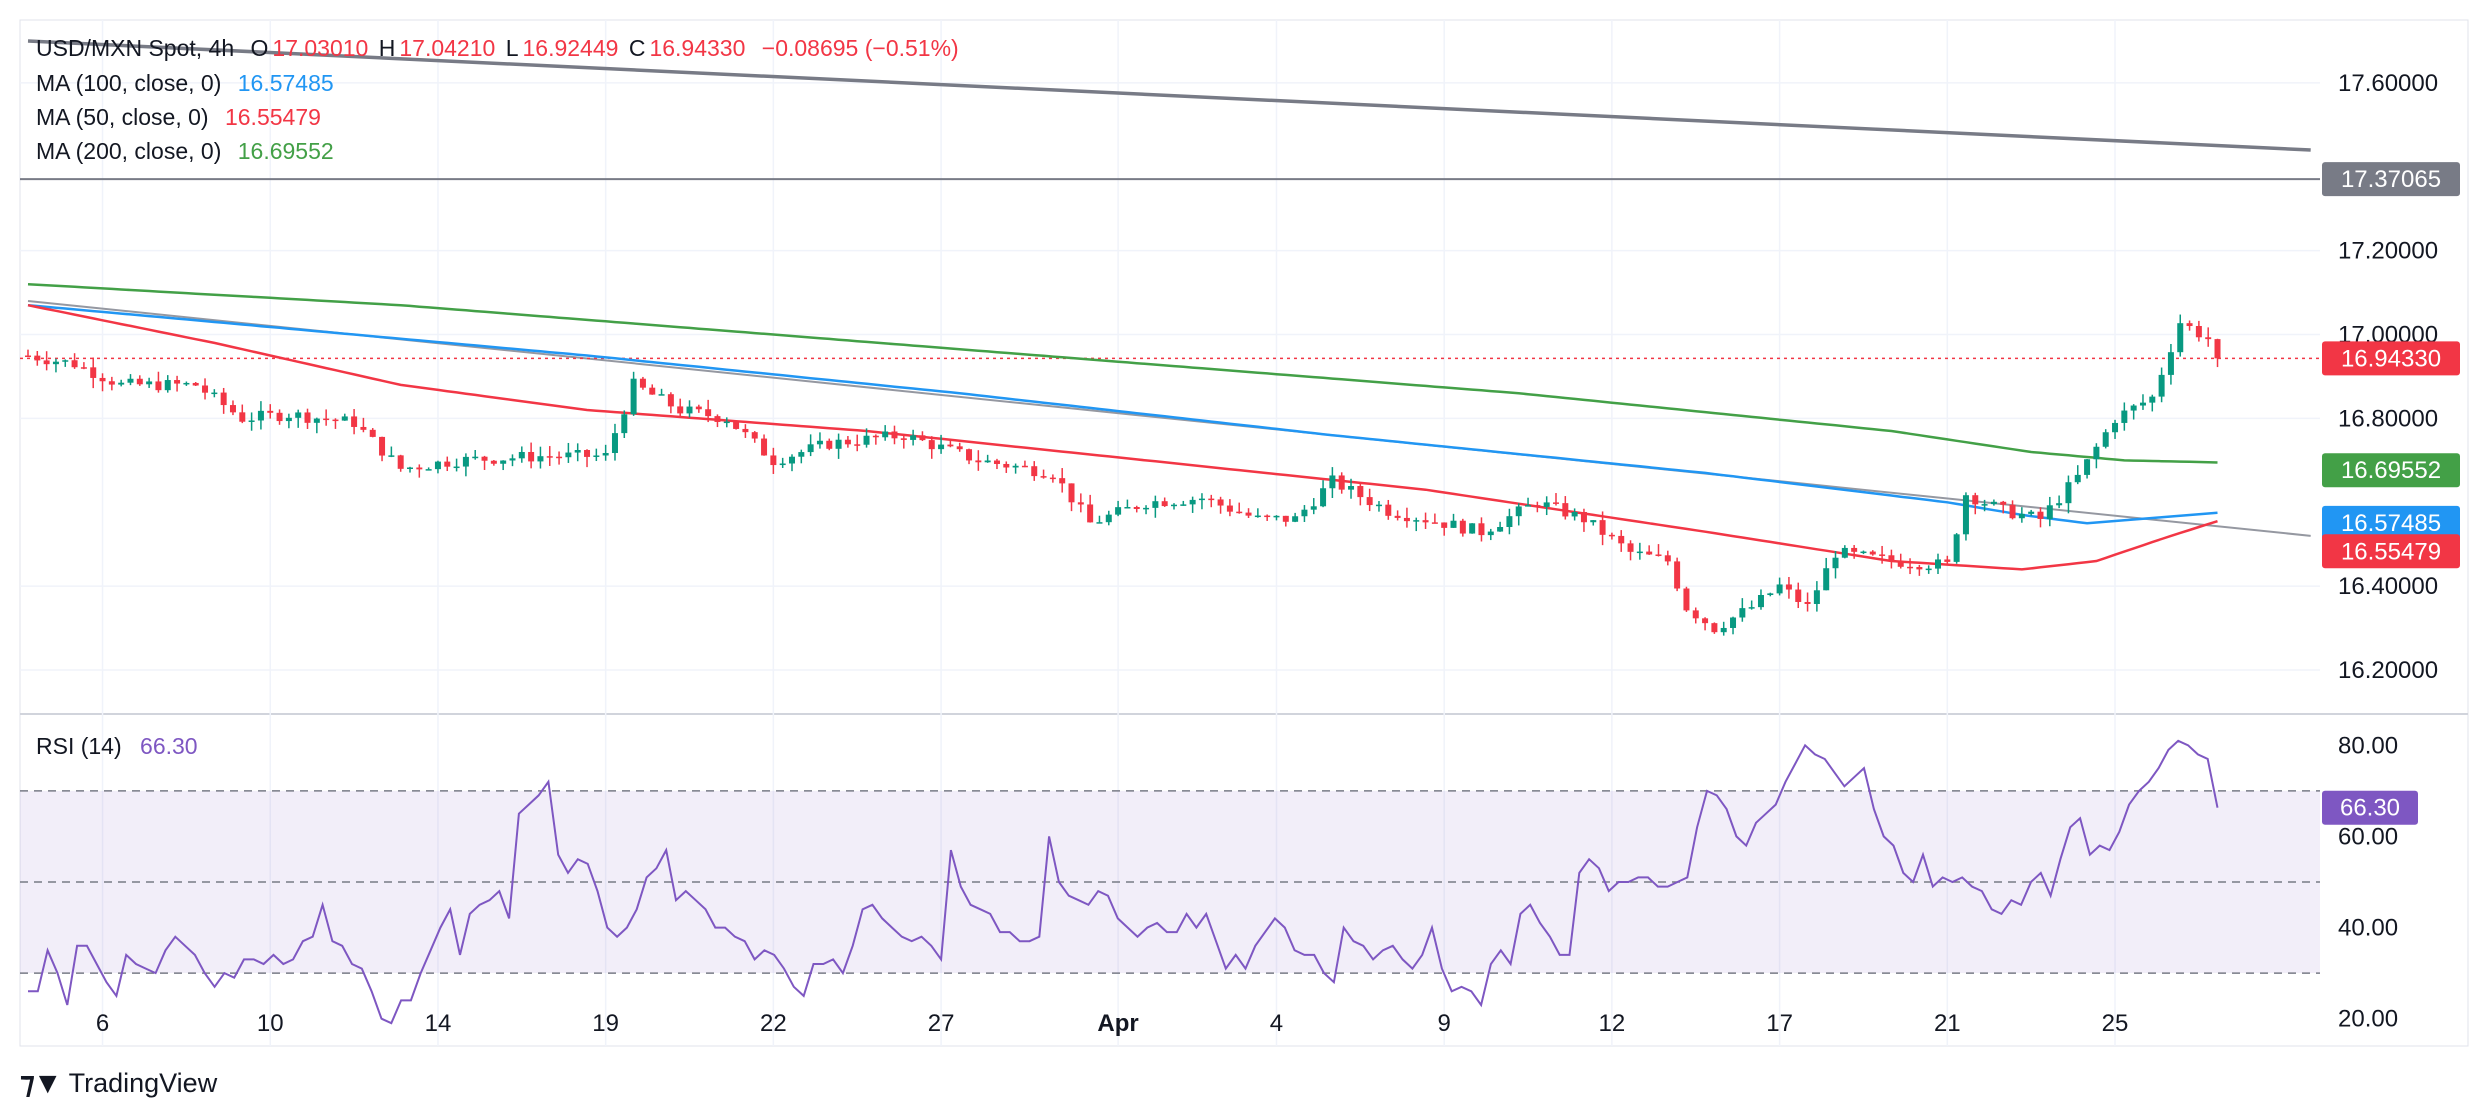 The height and width of the screenshot is (1118, 2488). What do you see at coordinates (2368, 745) in the screenshot?
I see `rsi-tick-label: 80.00` at bounding box center [2368, 745].